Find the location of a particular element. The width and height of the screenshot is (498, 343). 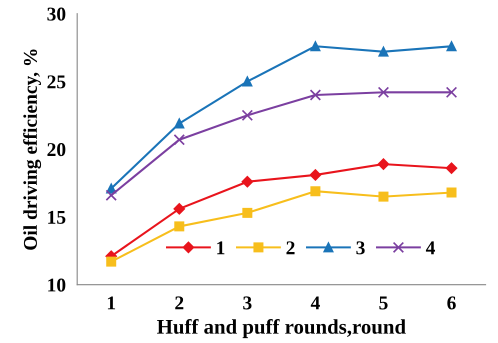

y-tick-label: 15 is located at coordinates (57, 217).